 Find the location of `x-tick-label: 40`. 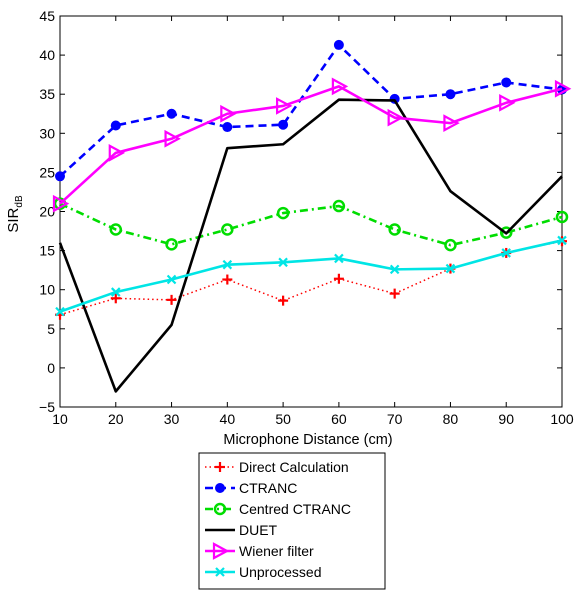

x-tick-label: 40 is located at coordinates (228, 419).